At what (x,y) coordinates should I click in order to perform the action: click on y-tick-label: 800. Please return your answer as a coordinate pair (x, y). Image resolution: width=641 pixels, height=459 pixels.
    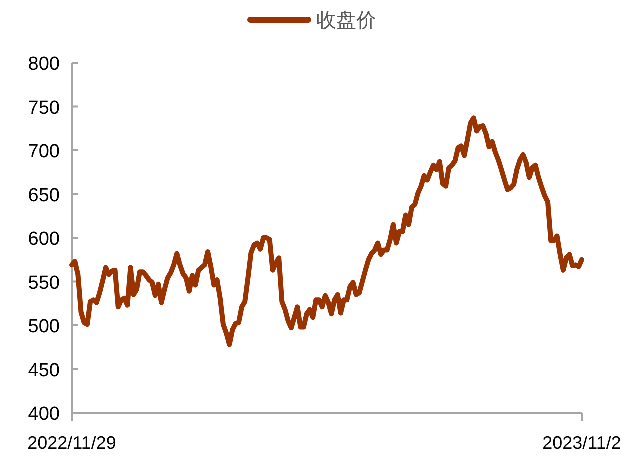
    Looking at the image, I should click on (44, 64).